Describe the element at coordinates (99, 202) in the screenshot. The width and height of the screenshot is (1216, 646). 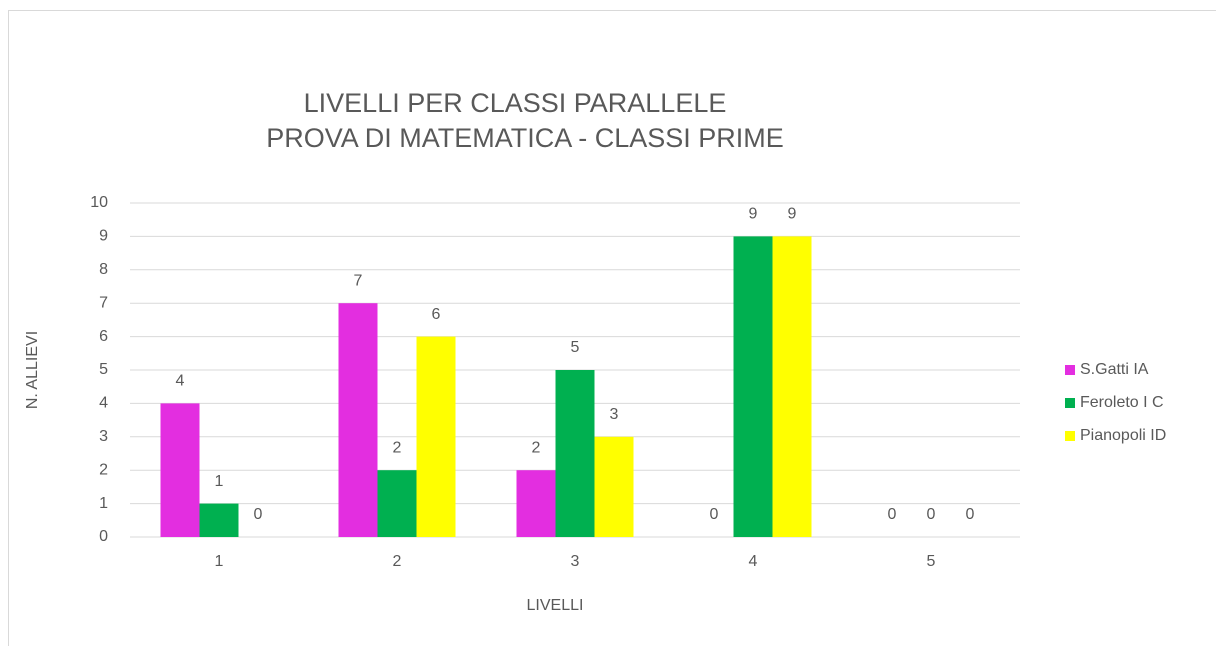
I see `y-tick-label: 10` at that location.